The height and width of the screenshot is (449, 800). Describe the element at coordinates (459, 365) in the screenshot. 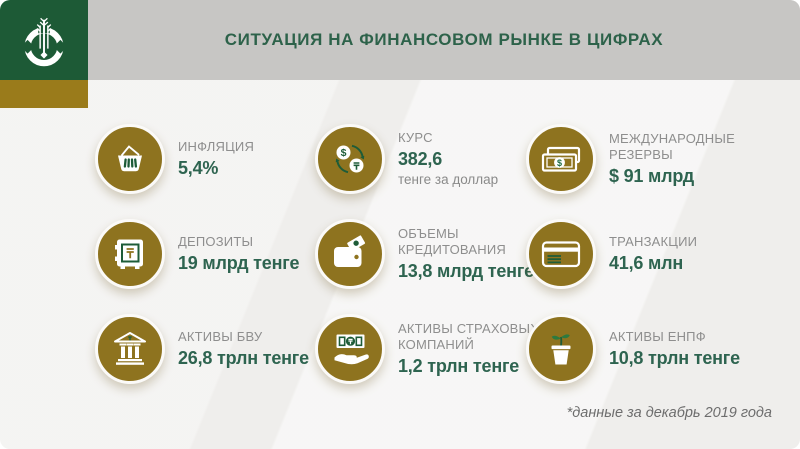

I see `stat-value: 1,2 трлн тенге` at that location.